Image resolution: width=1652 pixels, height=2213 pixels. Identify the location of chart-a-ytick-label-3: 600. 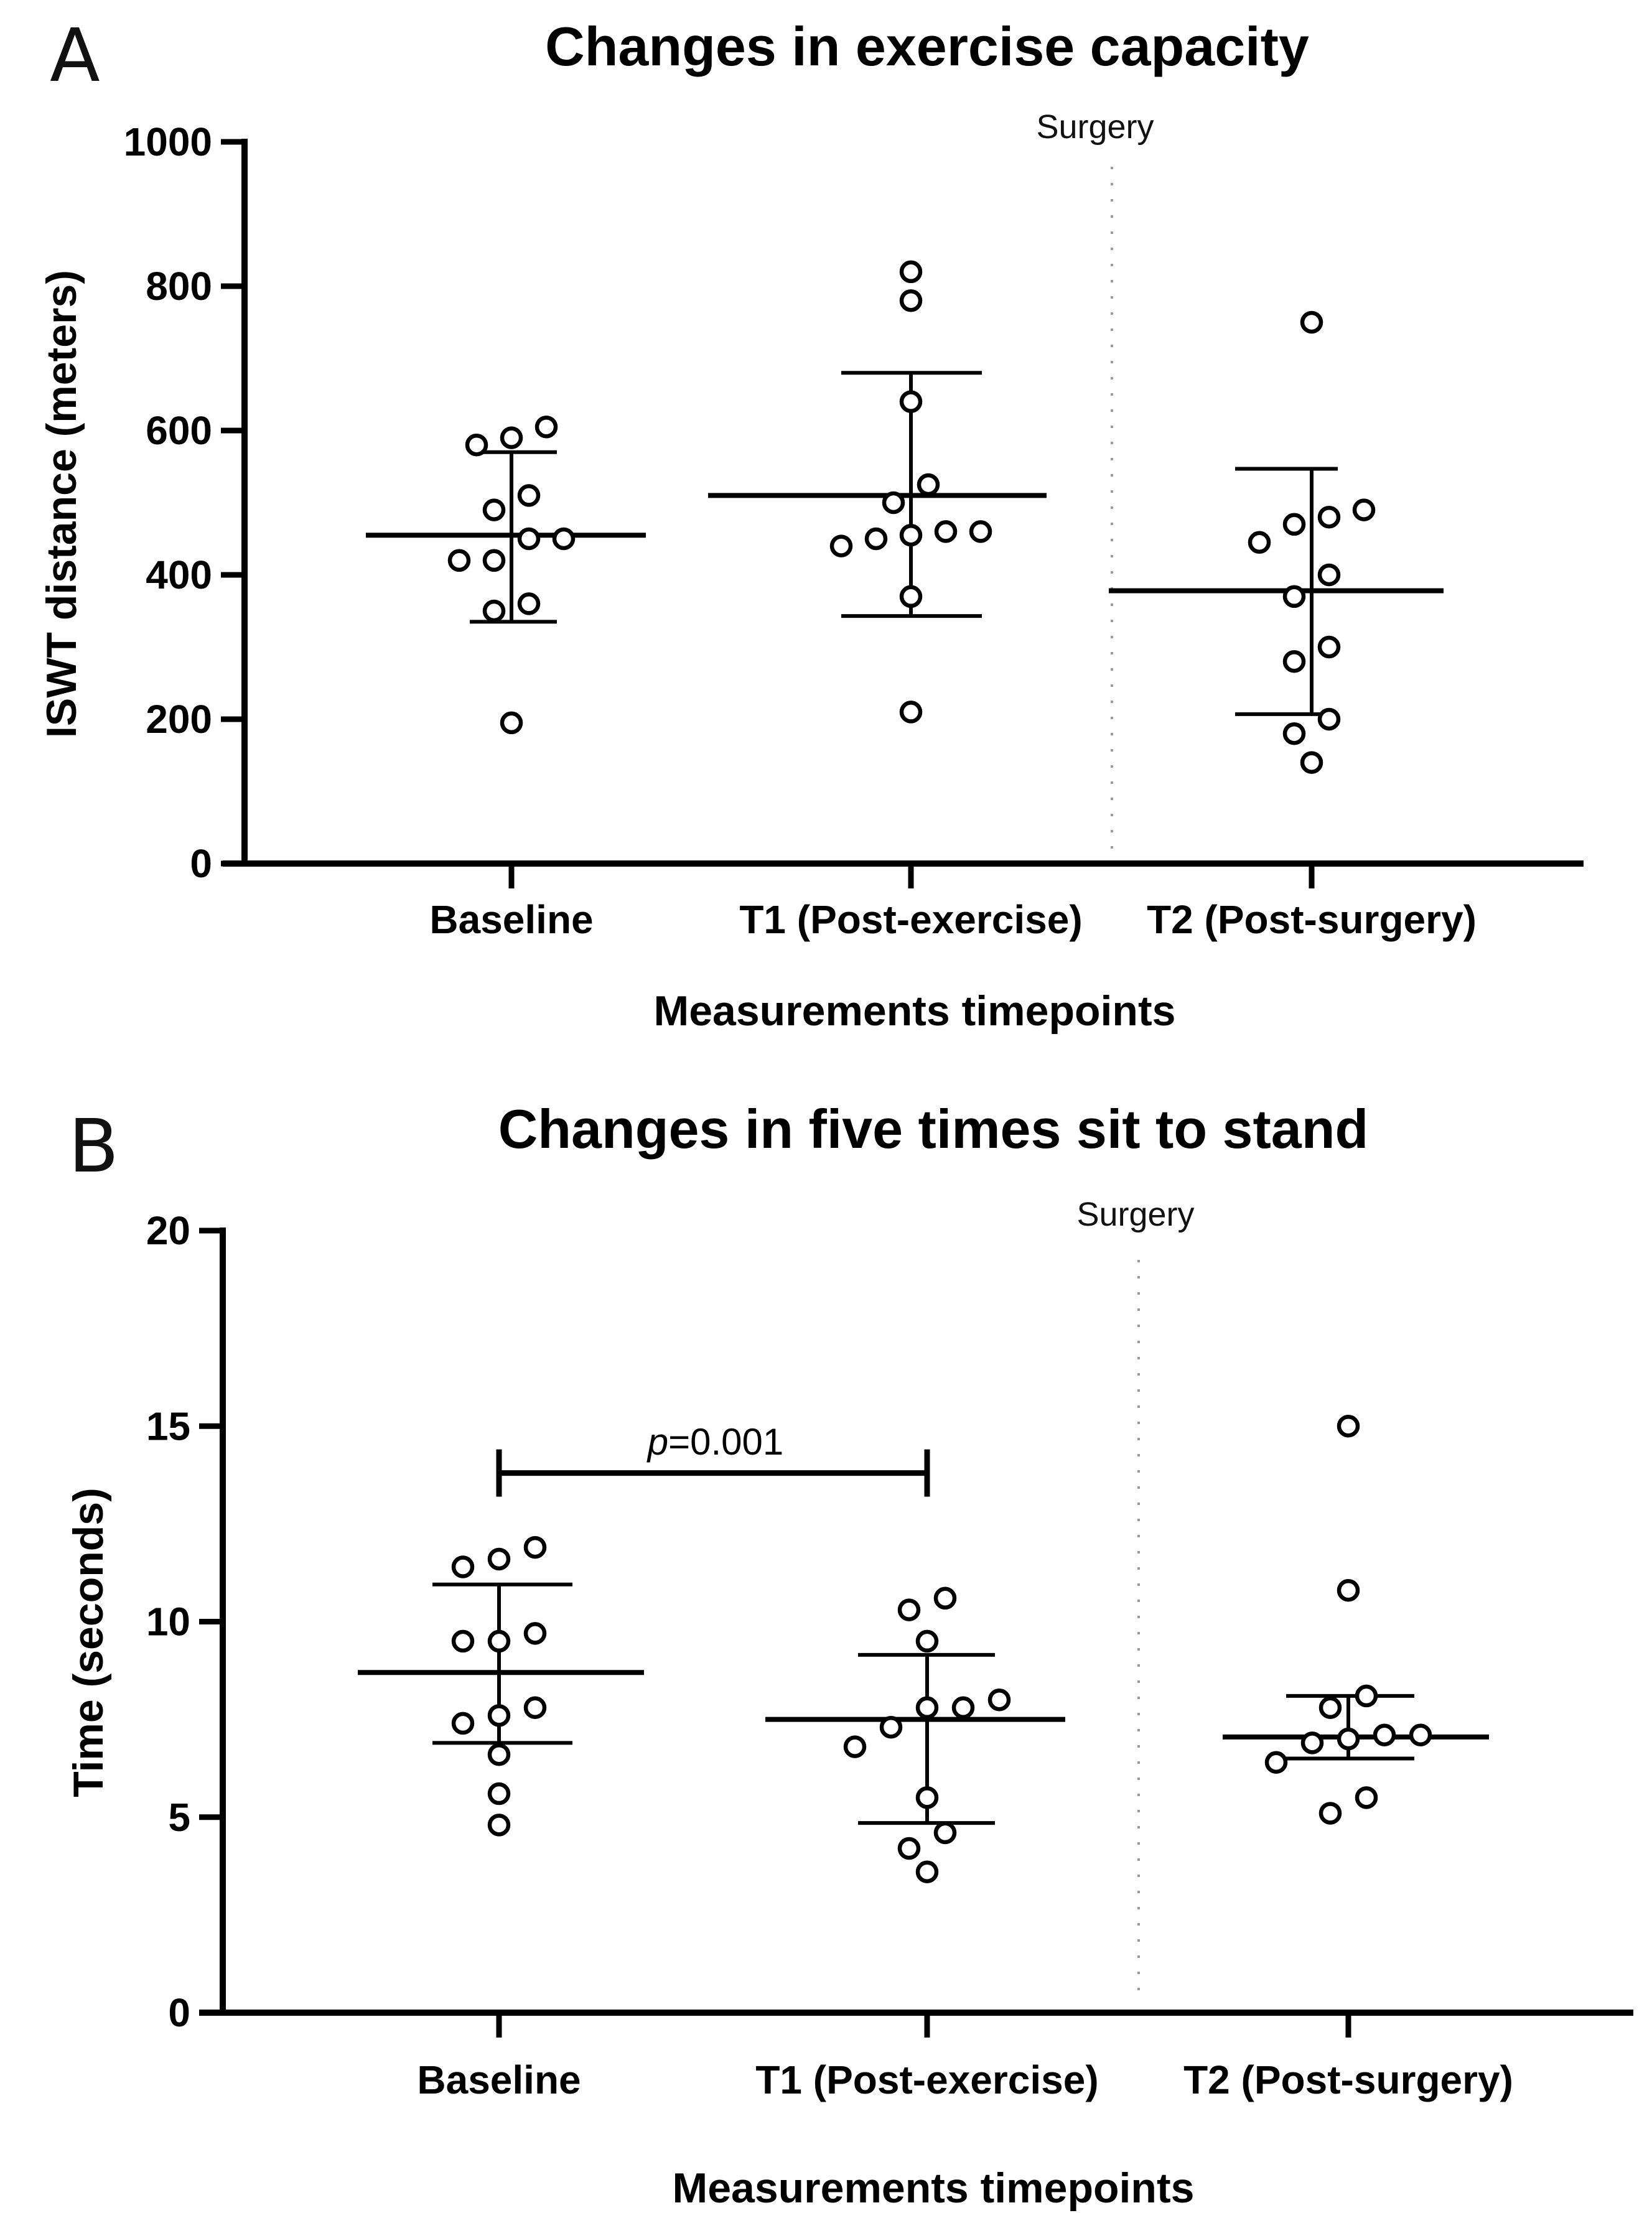
(179, 431).